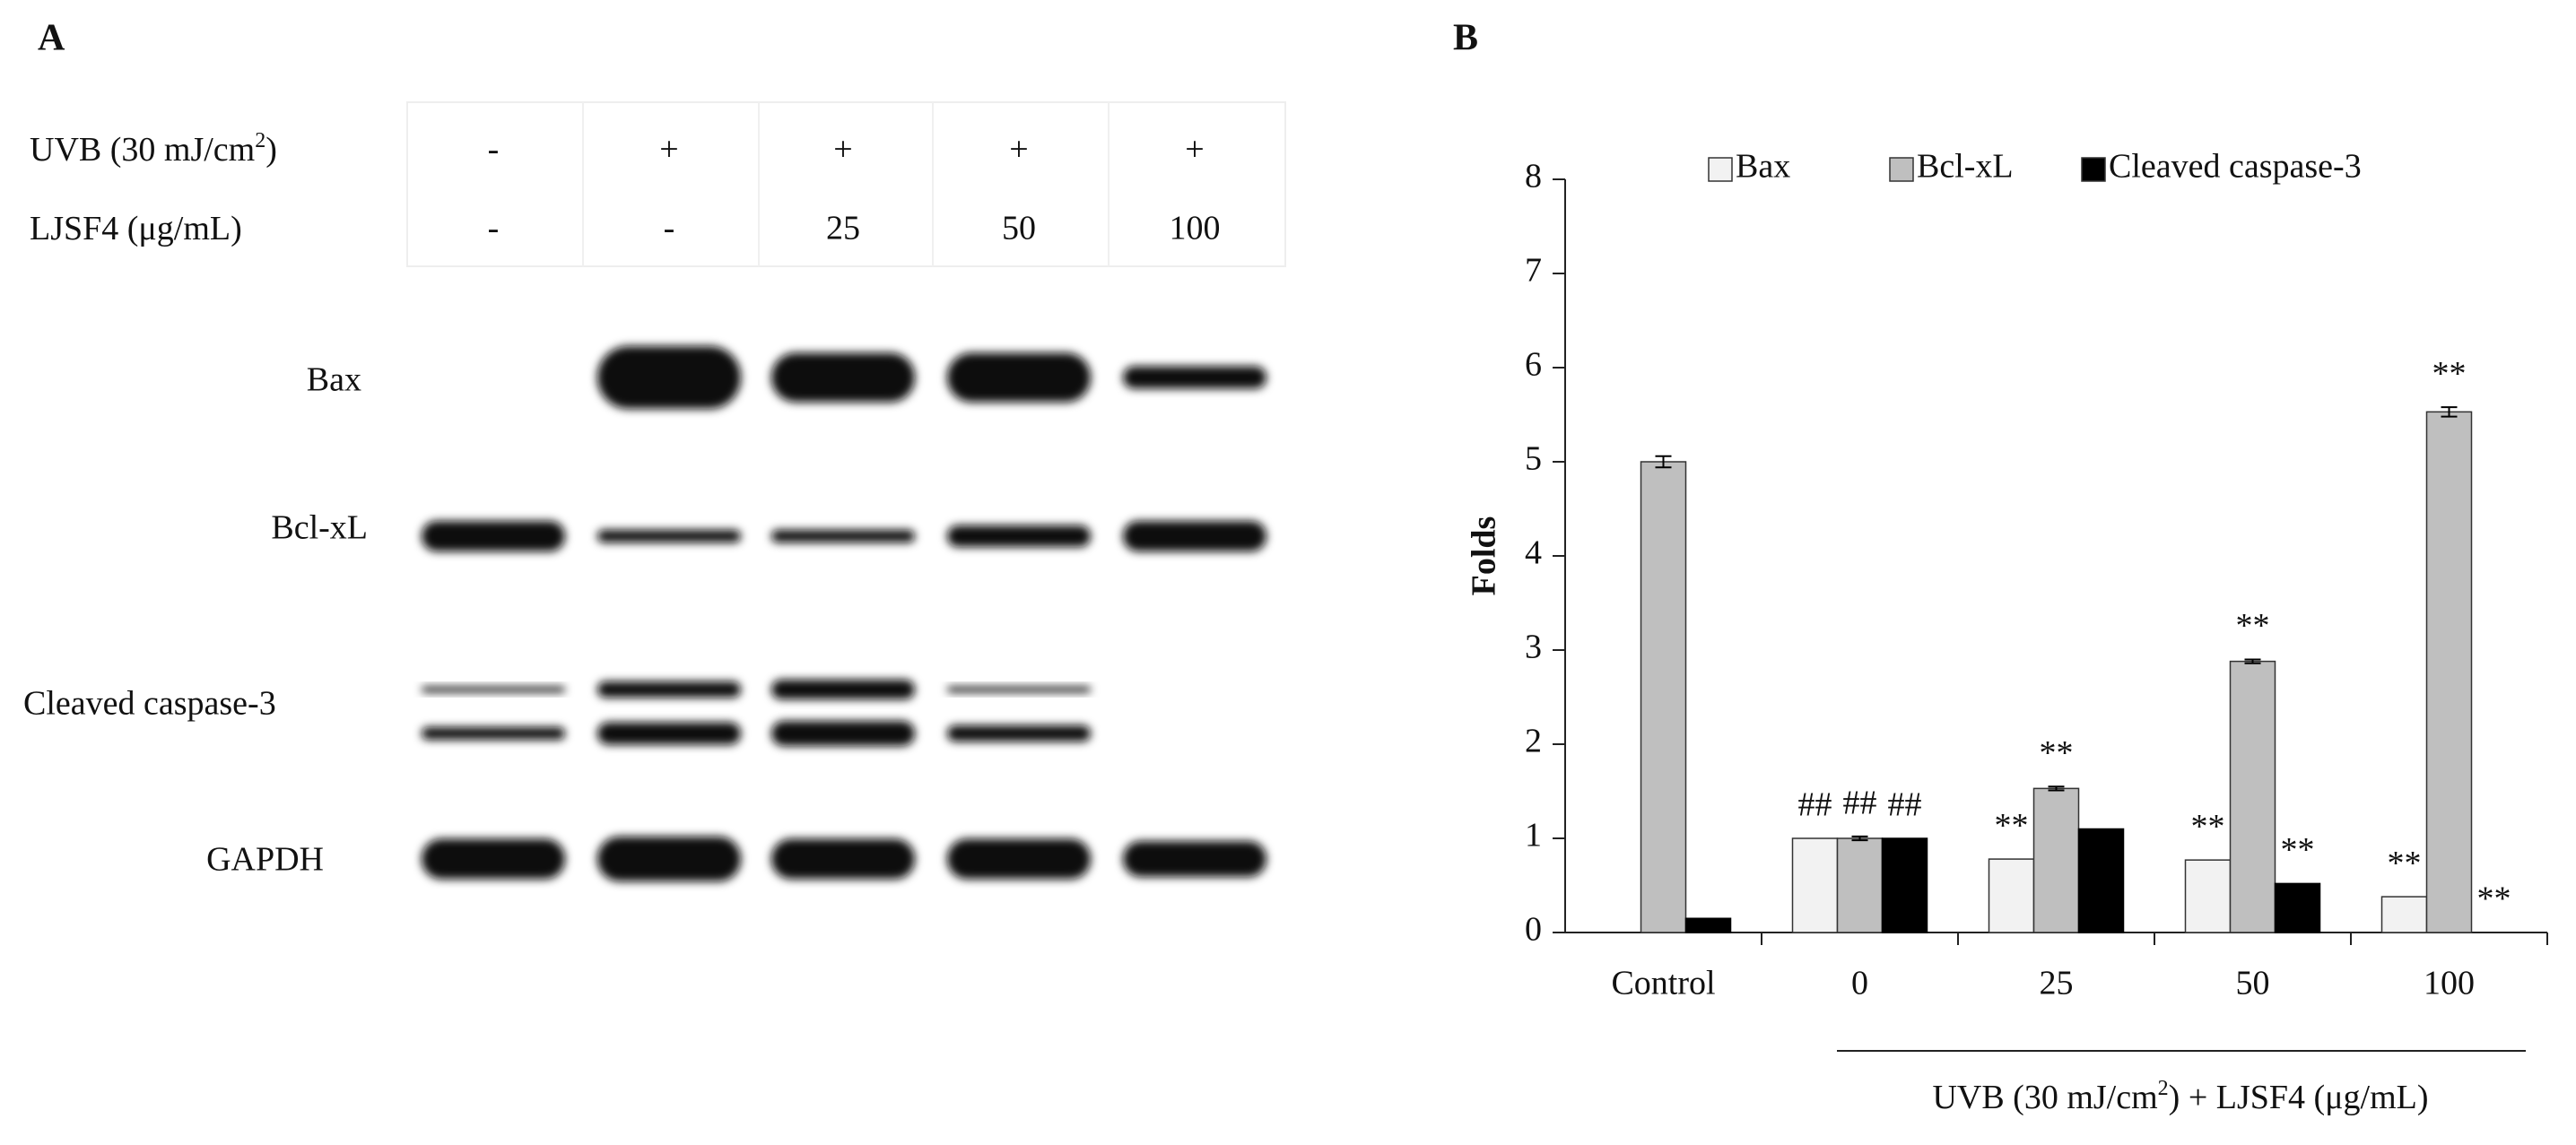 The width and height of the screenshot is (2576, 1145). What do you see at coordinates (271, 150) in the screenshot?
I see `treatment-label-part: )` at bounding box center [271, 150].